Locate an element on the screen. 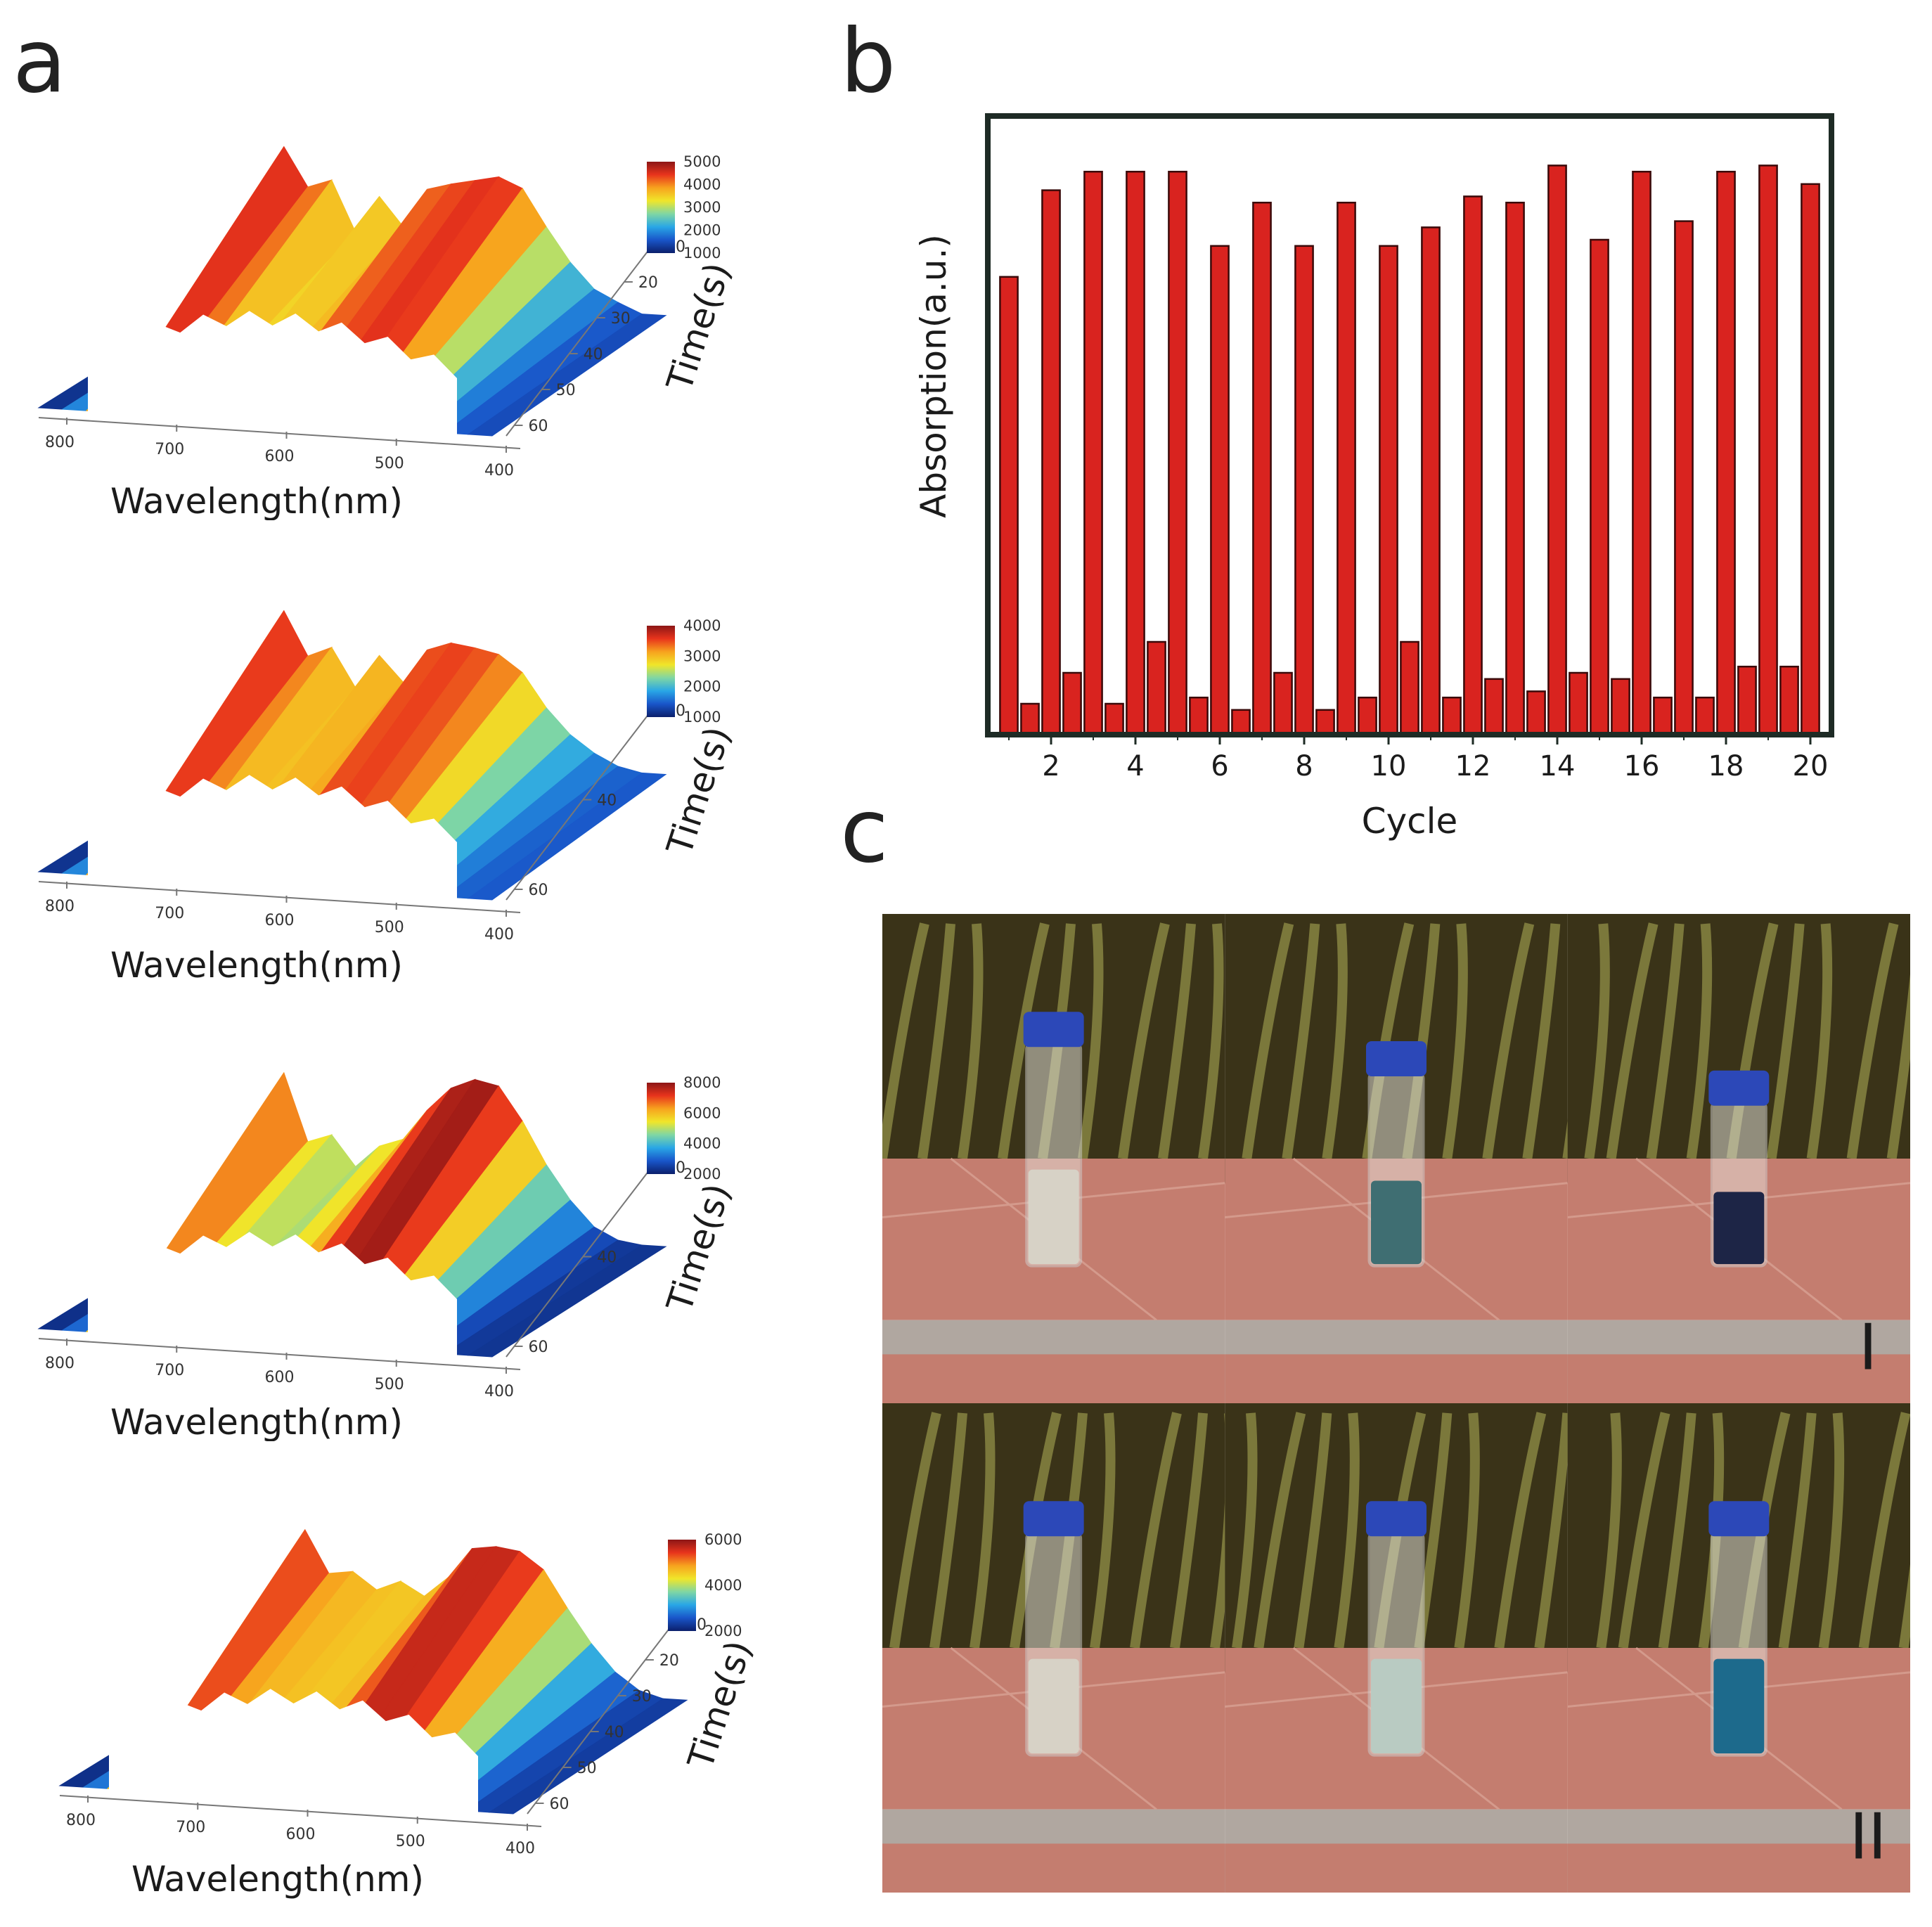 The image size is (1932, 1927). x-tick-label: 600 is located at coordinates (301, 1834).